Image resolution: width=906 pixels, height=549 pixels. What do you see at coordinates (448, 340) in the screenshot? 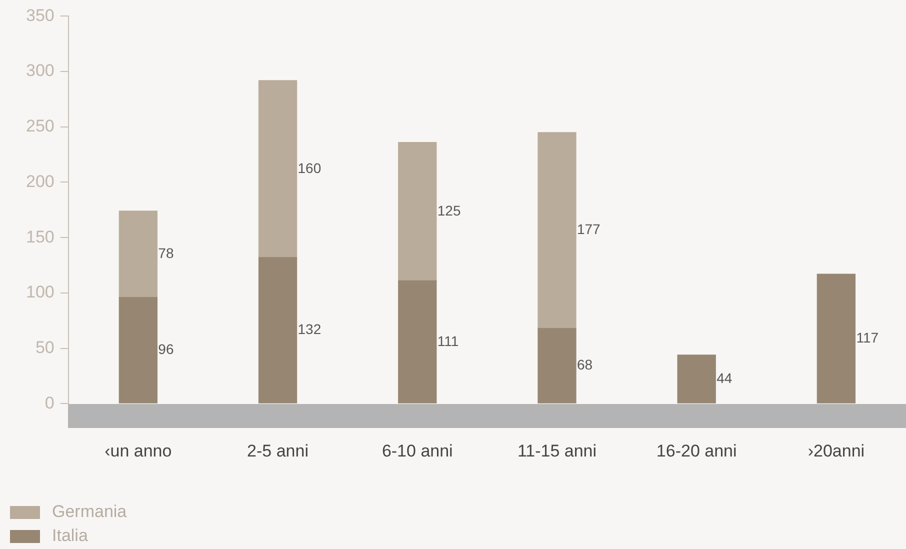
I see `data-label: 111` at bounding box center [448, 340].